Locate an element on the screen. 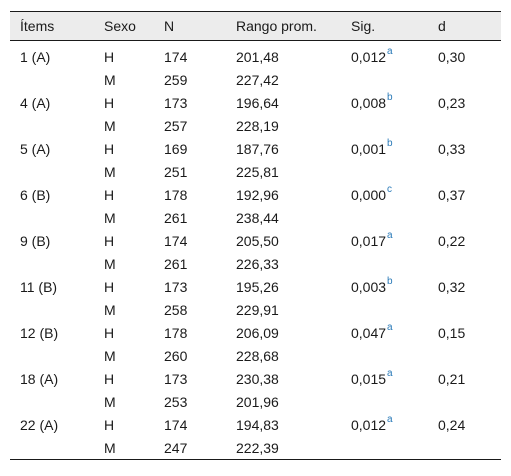 The height and width of the screenshot is (476, 511). n-cell: 257 is located at coordinates (176, 125).